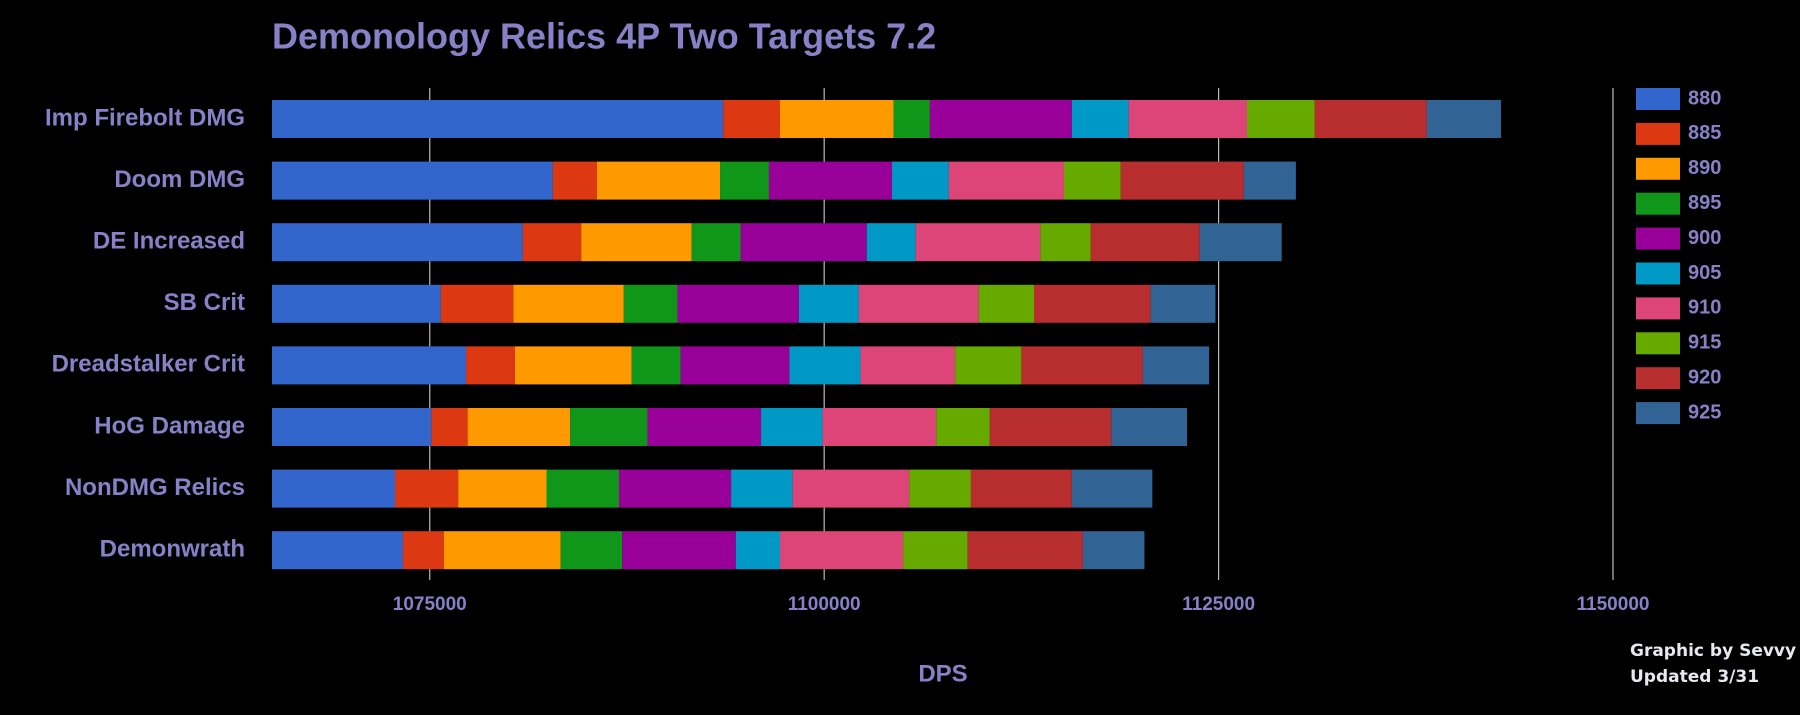 The height and width of the screenshot is (715, 1800). Describe the element at coordinates (169, 425) in the screenshot. I see `y-tick-label: HoG Damage` at that location.